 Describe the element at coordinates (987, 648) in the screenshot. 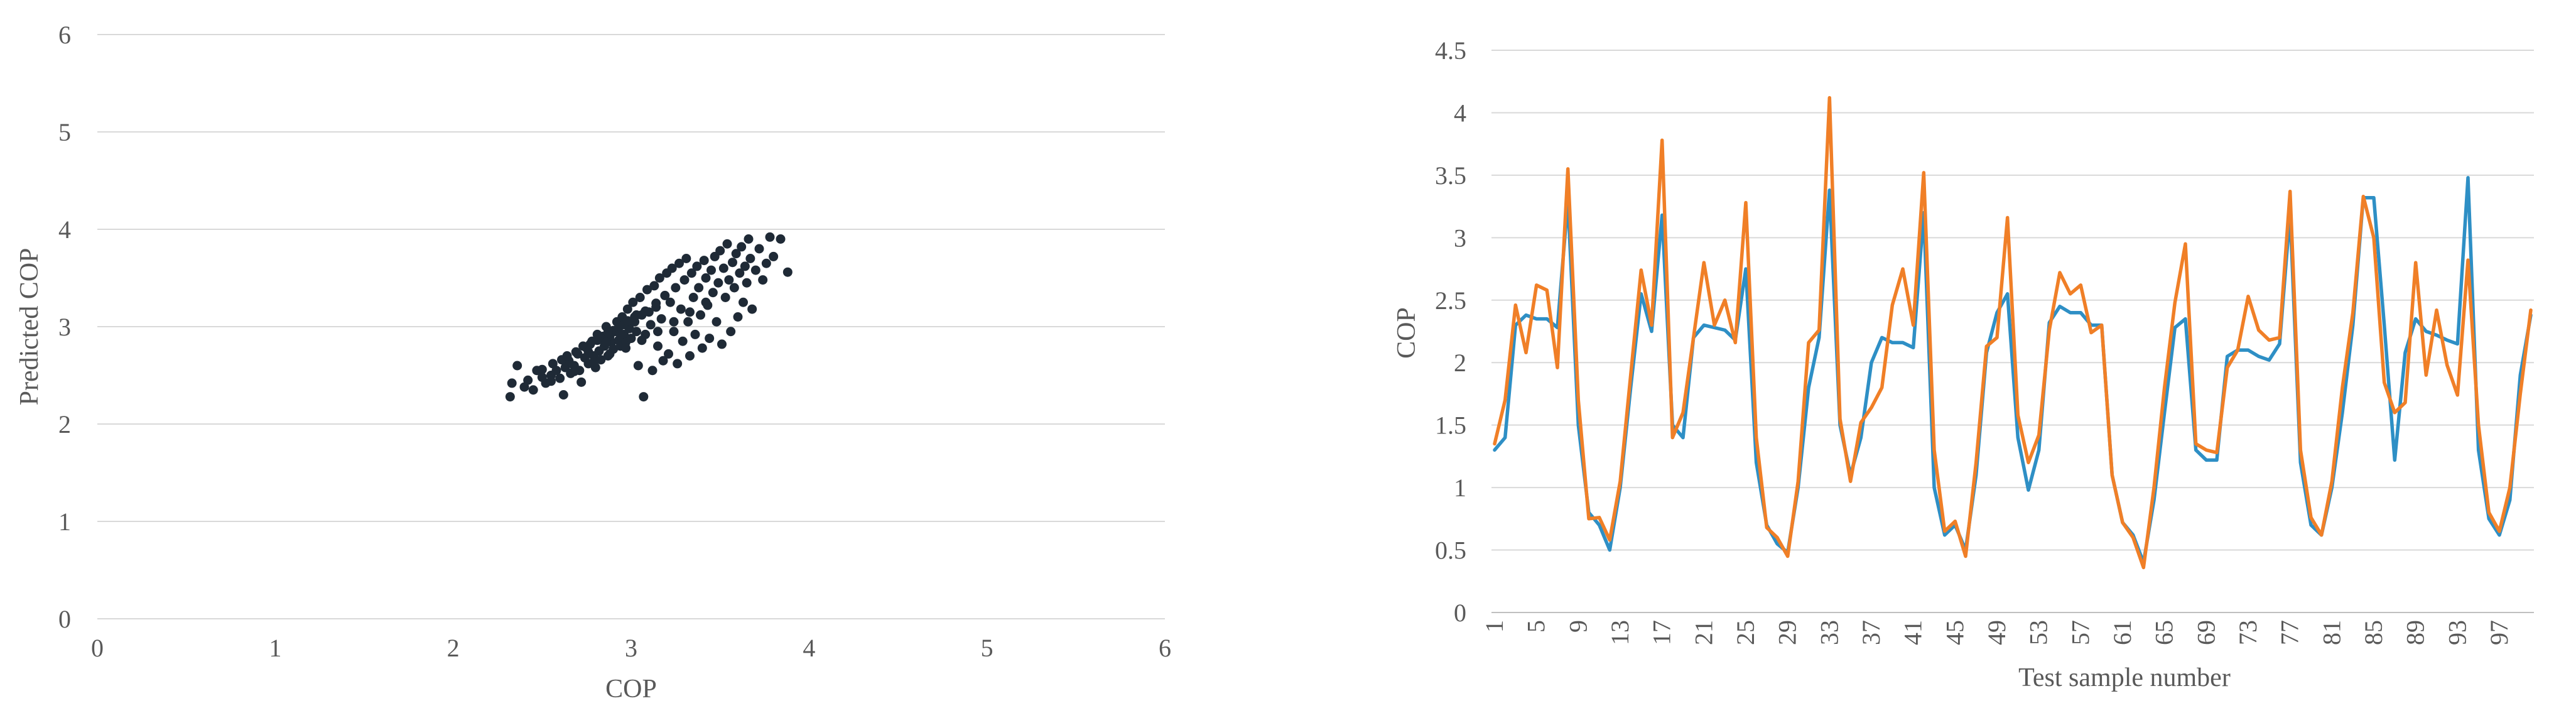

I see `scatter-x-tick-label: 5` at that location.